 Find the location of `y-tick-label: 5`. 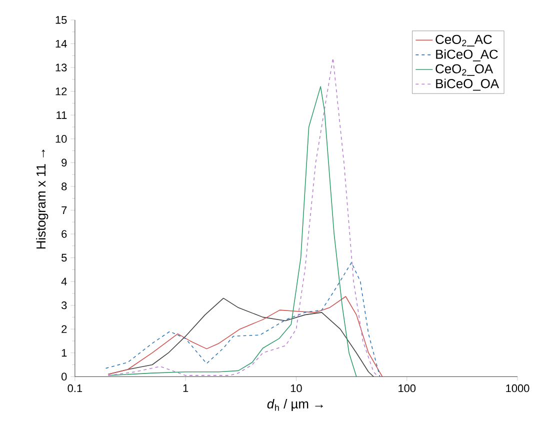

y-tick-label: 5 is located at coordinates (64, 258).